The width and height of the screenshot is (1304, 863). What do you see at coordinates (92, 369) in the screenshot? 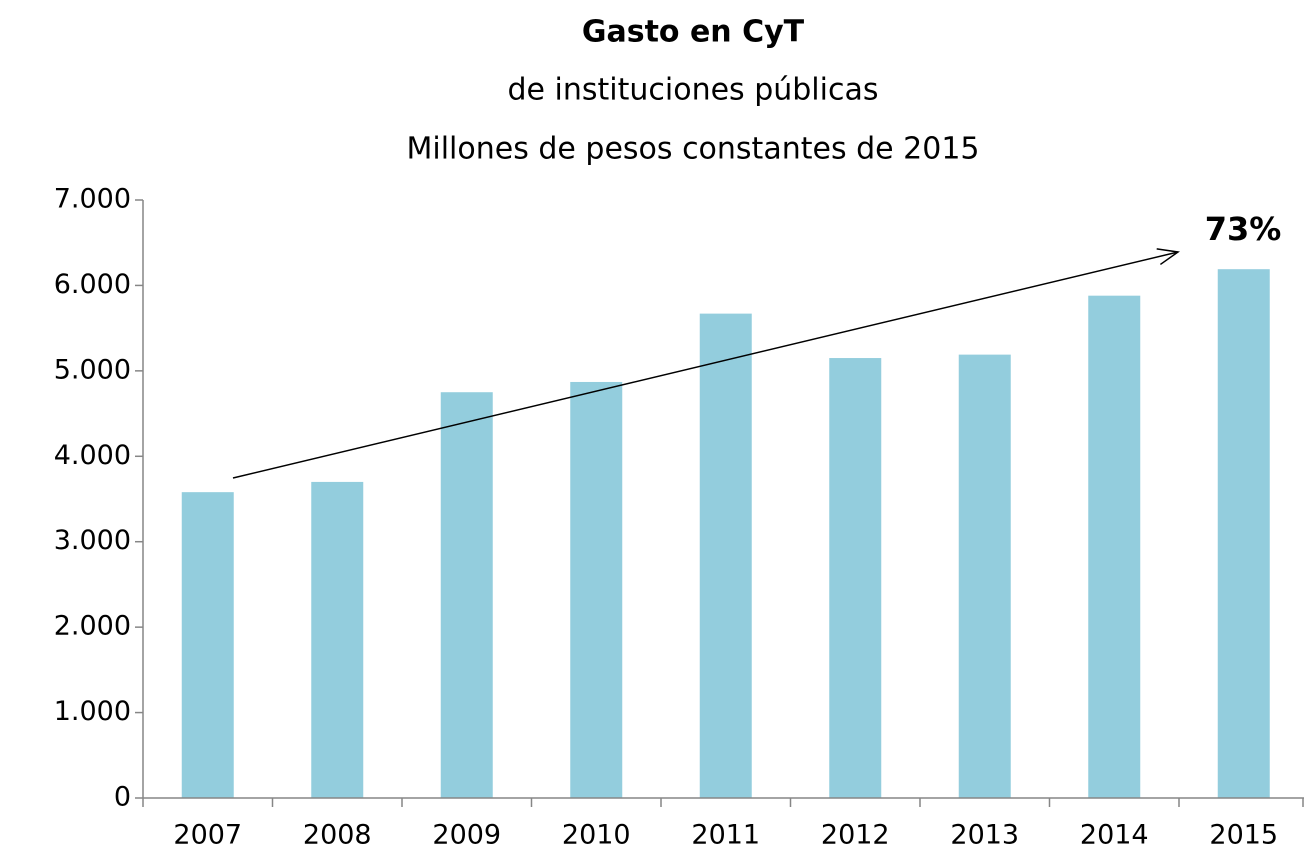
I see `y-tick-label: 5.000` at bounding box center [92, 369].